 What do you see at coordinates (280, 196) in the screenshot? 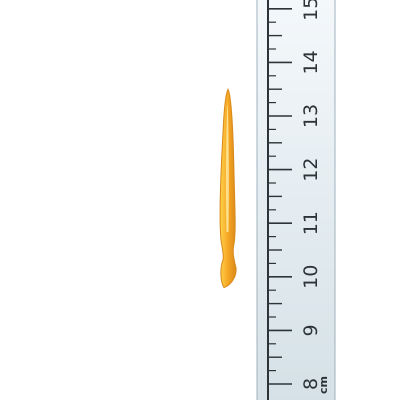
I see `ruler-ticks` at bounding box center [280, 196].